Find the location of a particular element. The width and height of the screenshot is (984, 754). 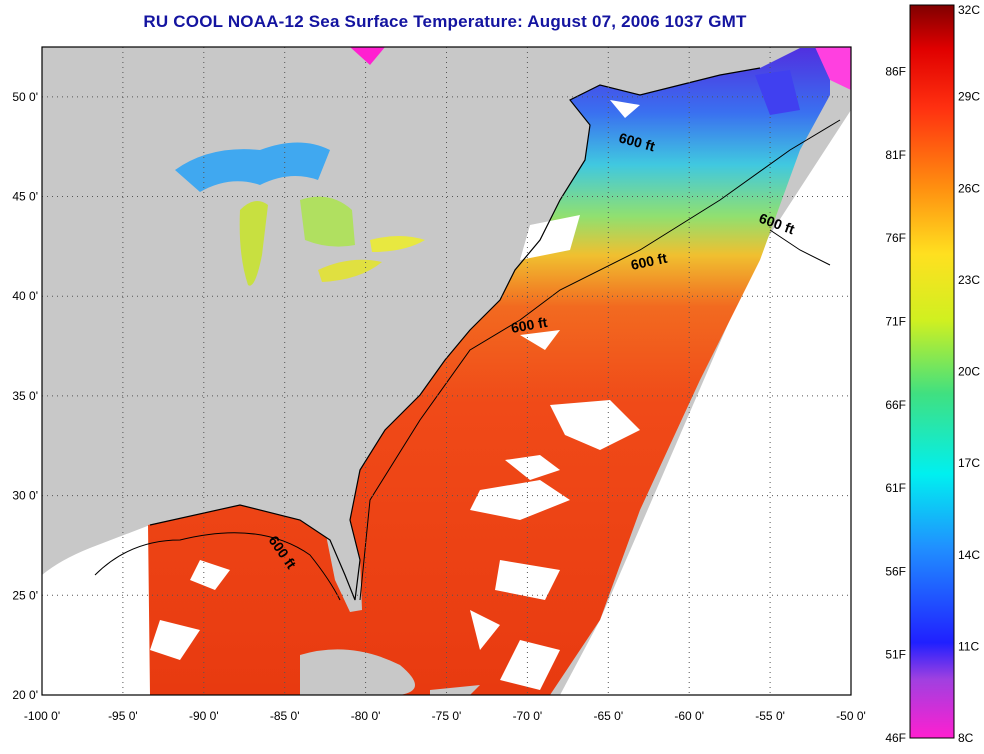

colorbar-celsius-labels: 32C 29C 26C 23C 20C 17C 14C 11C 8C is located at coordinates (969, 374).